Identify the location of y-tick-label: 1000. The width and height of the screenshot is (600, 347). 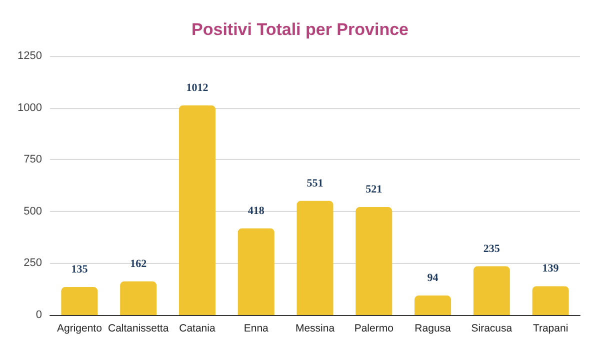
(30, 108).